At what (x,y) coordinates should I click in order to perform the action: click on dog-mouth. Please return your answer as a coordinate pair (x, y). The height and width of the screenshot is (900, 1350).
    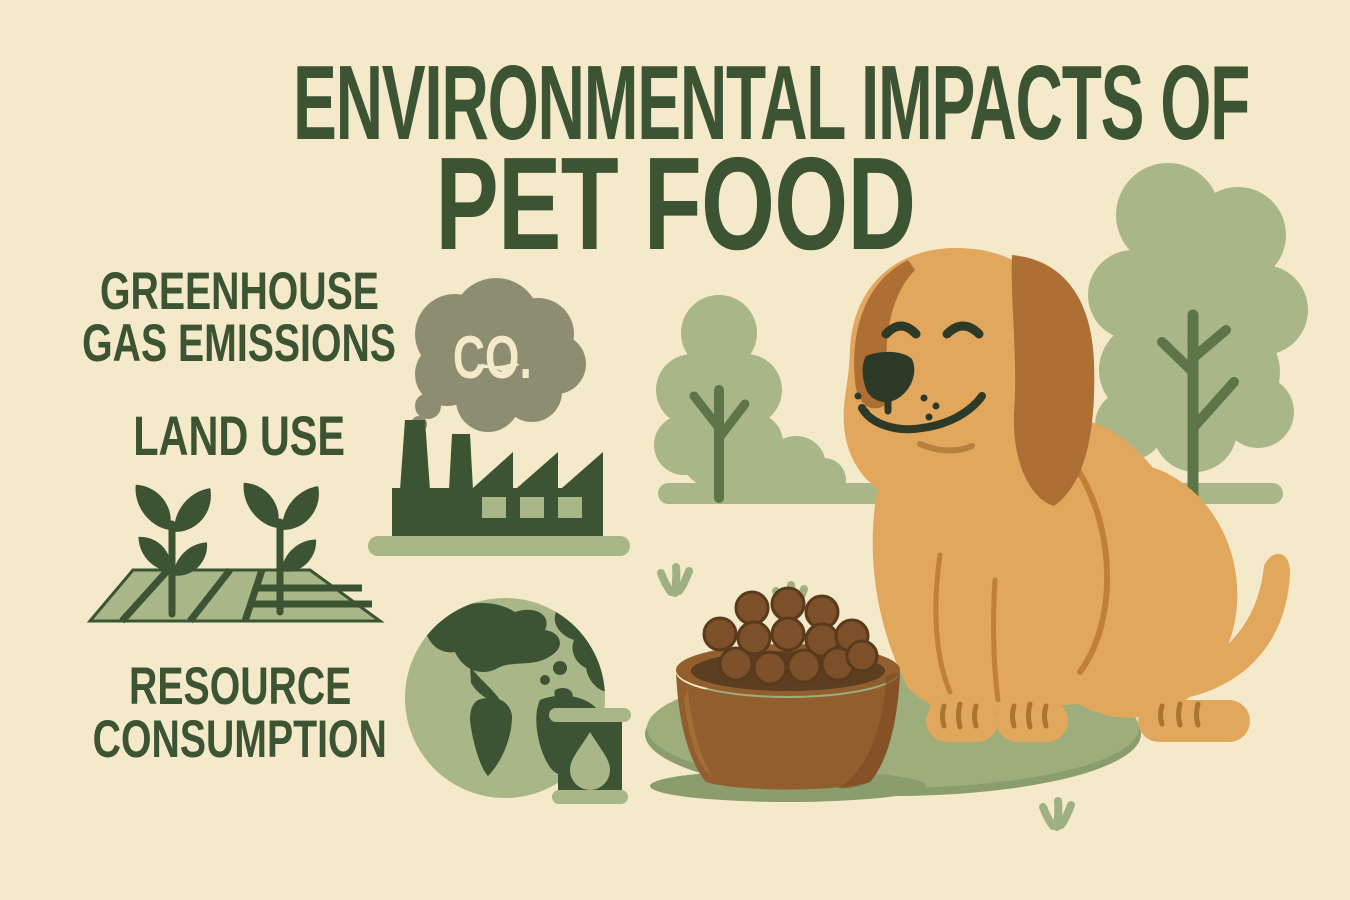
    Looking at the image, I should click on (922, 413).